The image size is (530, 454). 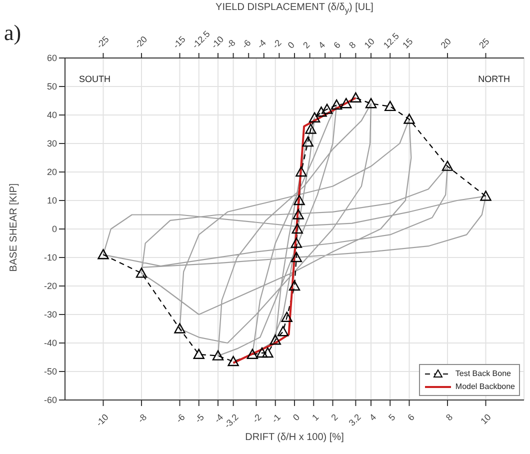 What do you see at coordinates (51, 143) in the screenshot?
I see `y-tick-label: 30` at bounding box center [51, 143].